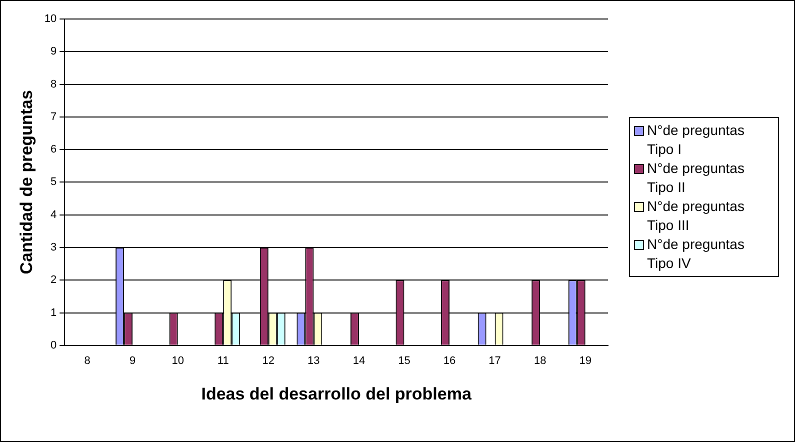 The height and width of the screenshot is (442, 795). Describe the element at coordinates (696, 140) in the screenshot. I see `legend-label: N°de preguntas Tipo I` at that location.